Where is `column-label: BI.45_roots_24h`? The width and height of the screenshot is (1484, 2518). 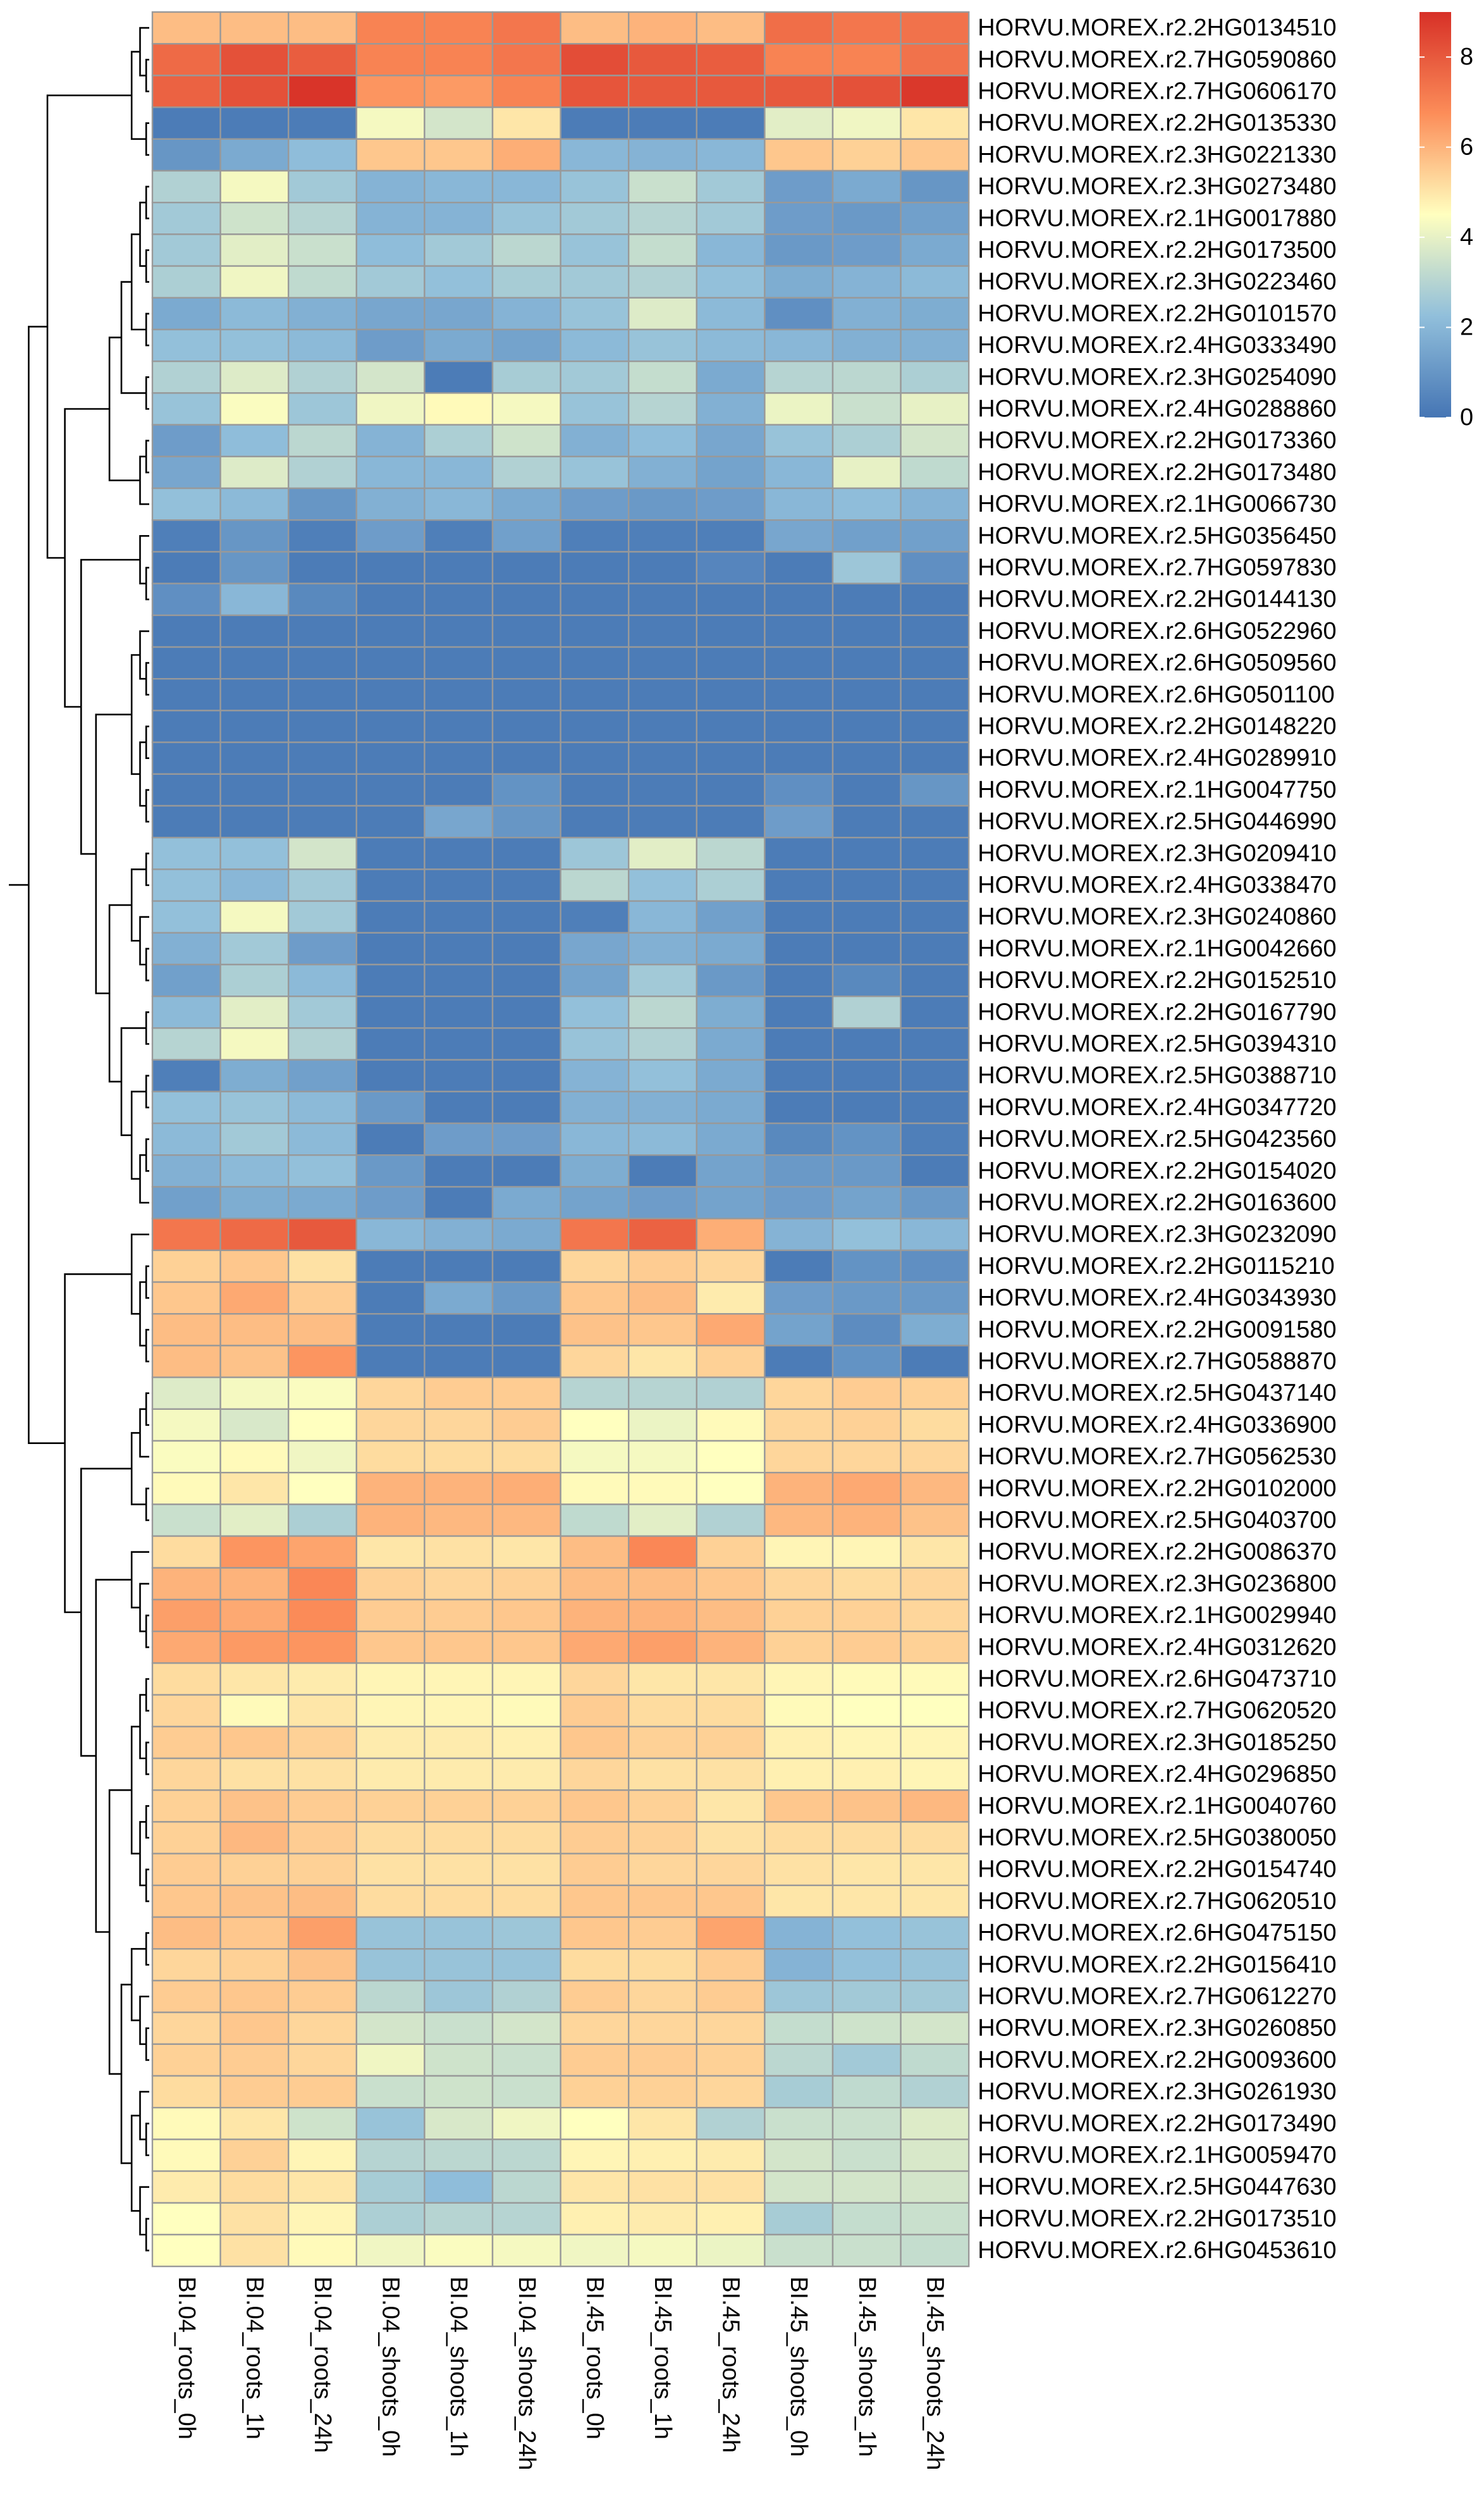 column-label: BI.45_roots_24h is located at coordinates (731, 2364).